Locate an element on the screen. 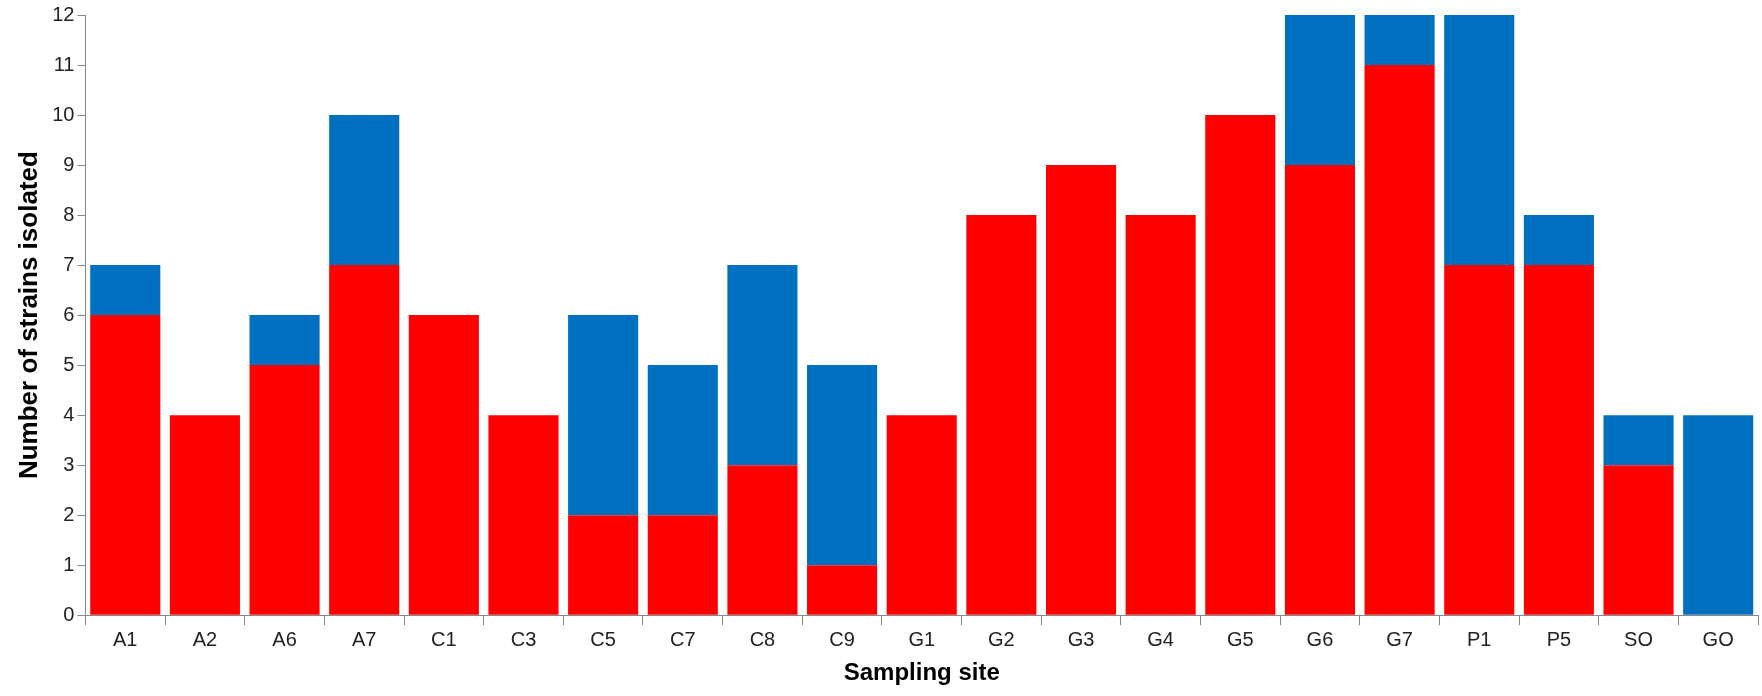 The width and height of the screenshot is (1762, 696). x-tick-label: C5 is located at coordinates (603, 638).